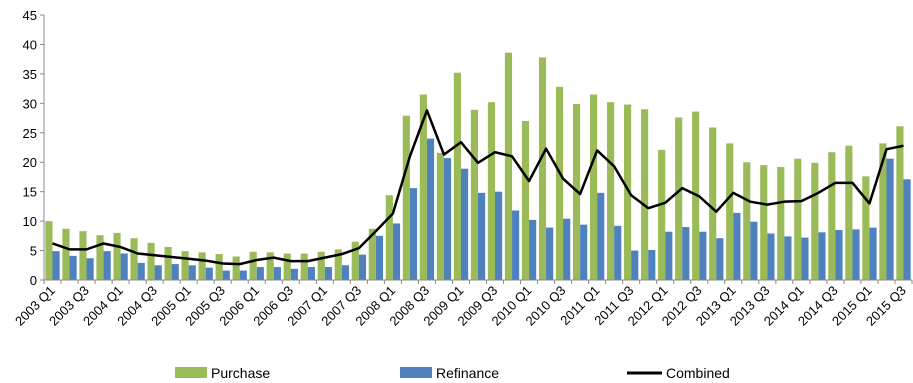  I want to click on y-tick-label: 20, so click(30, 162).